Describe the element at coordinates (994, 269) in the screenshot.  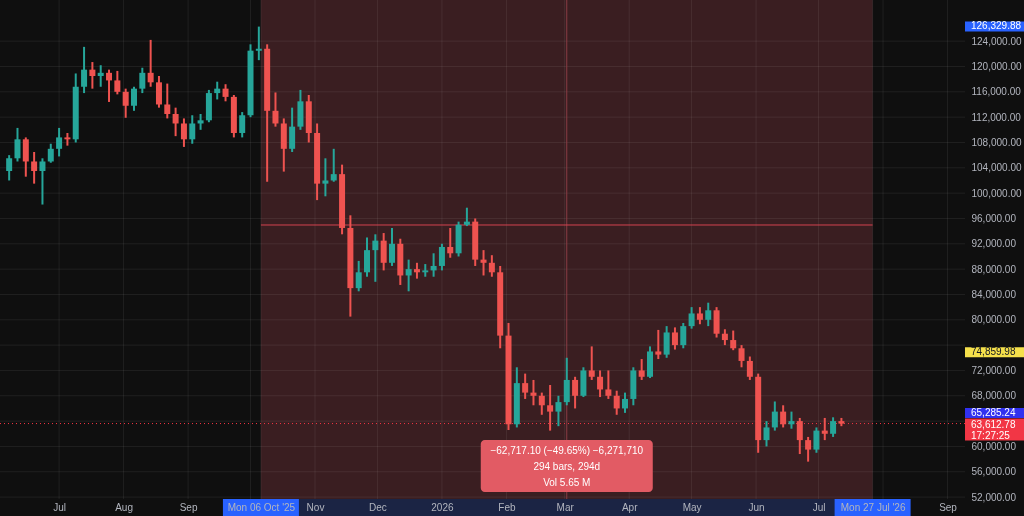
I see `y-tick-label: 88,000.00` at that location.